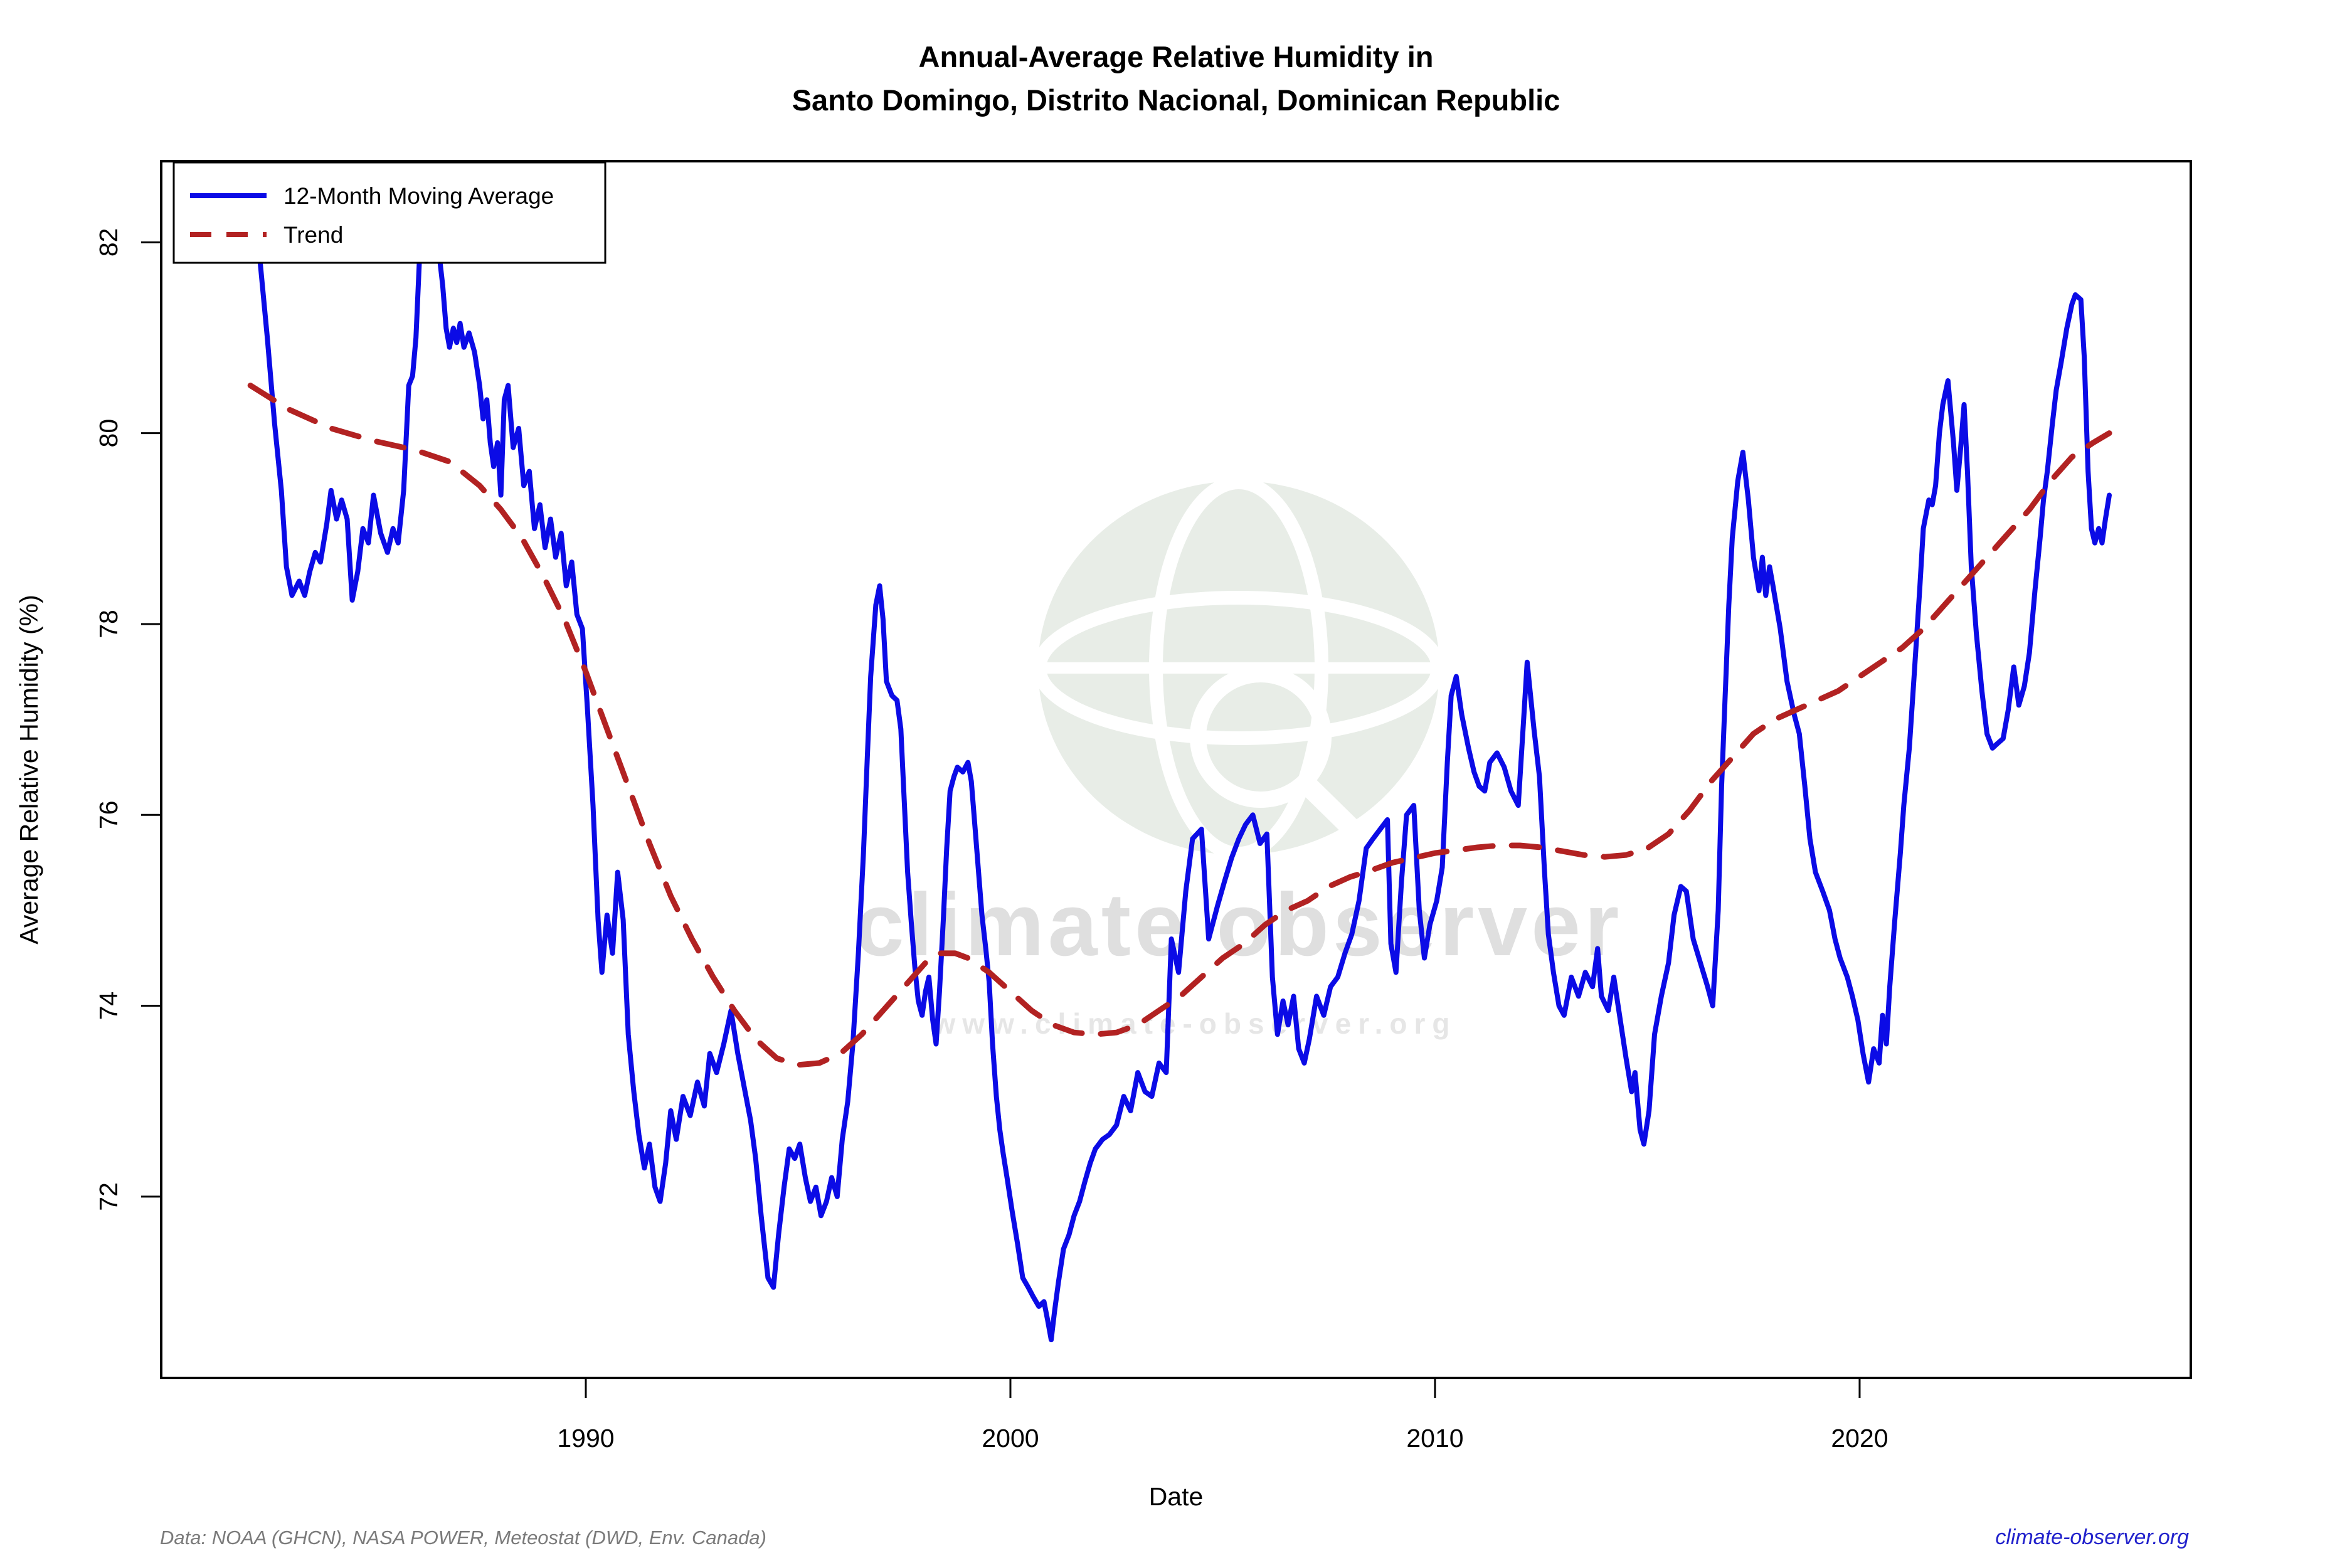 Image resolution: width=2352 pixels, height=1568 pixels. I want to click on x-tick-label: 2020, so click(1859, 1438).